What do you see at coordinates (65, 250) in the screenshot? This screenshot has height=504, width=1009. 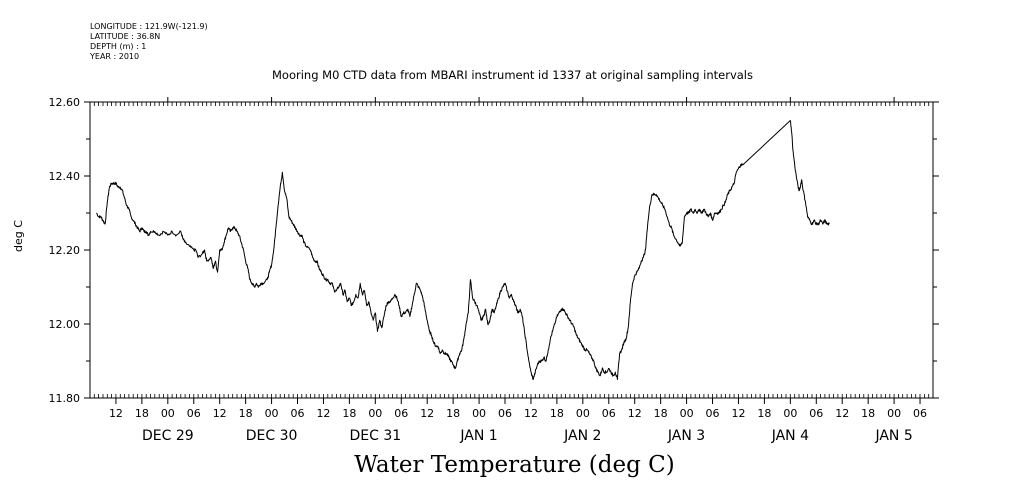 I see `y-tick-label: 12.20` at bounding box center [65, 250].